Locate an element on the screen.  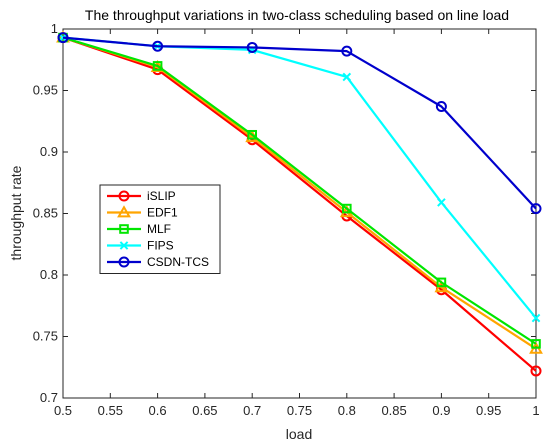
x-tick-label: 0.7 is located at coordinates (252, 410).